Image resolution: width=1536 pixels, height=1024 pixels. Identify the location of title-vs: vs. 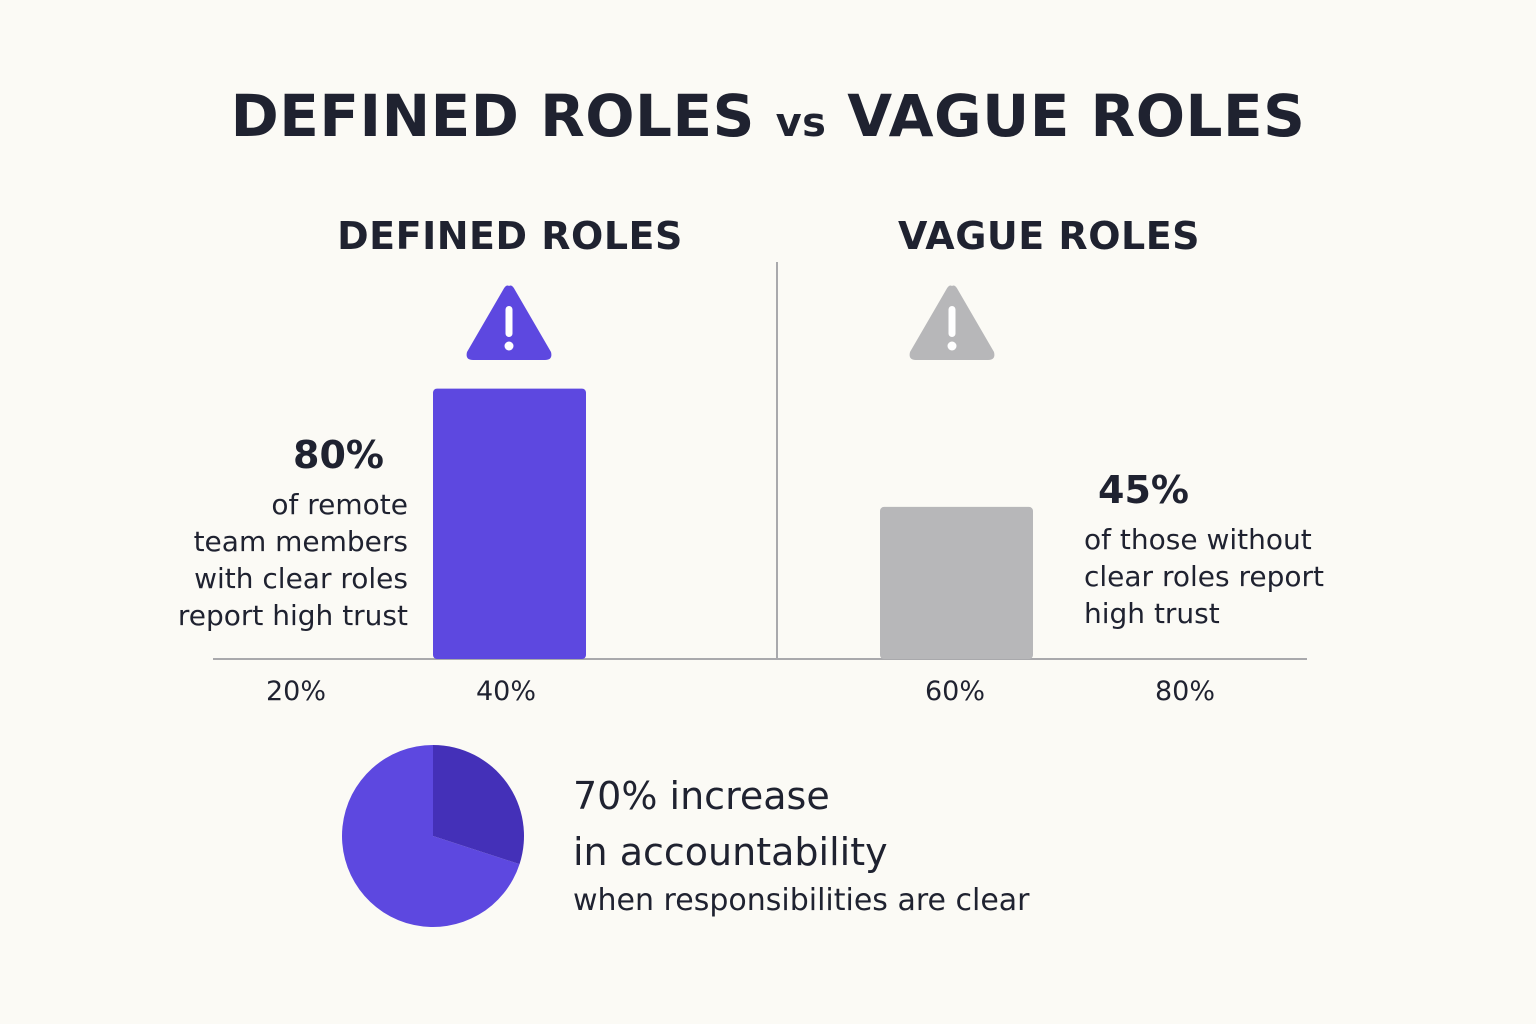
(801, 123).